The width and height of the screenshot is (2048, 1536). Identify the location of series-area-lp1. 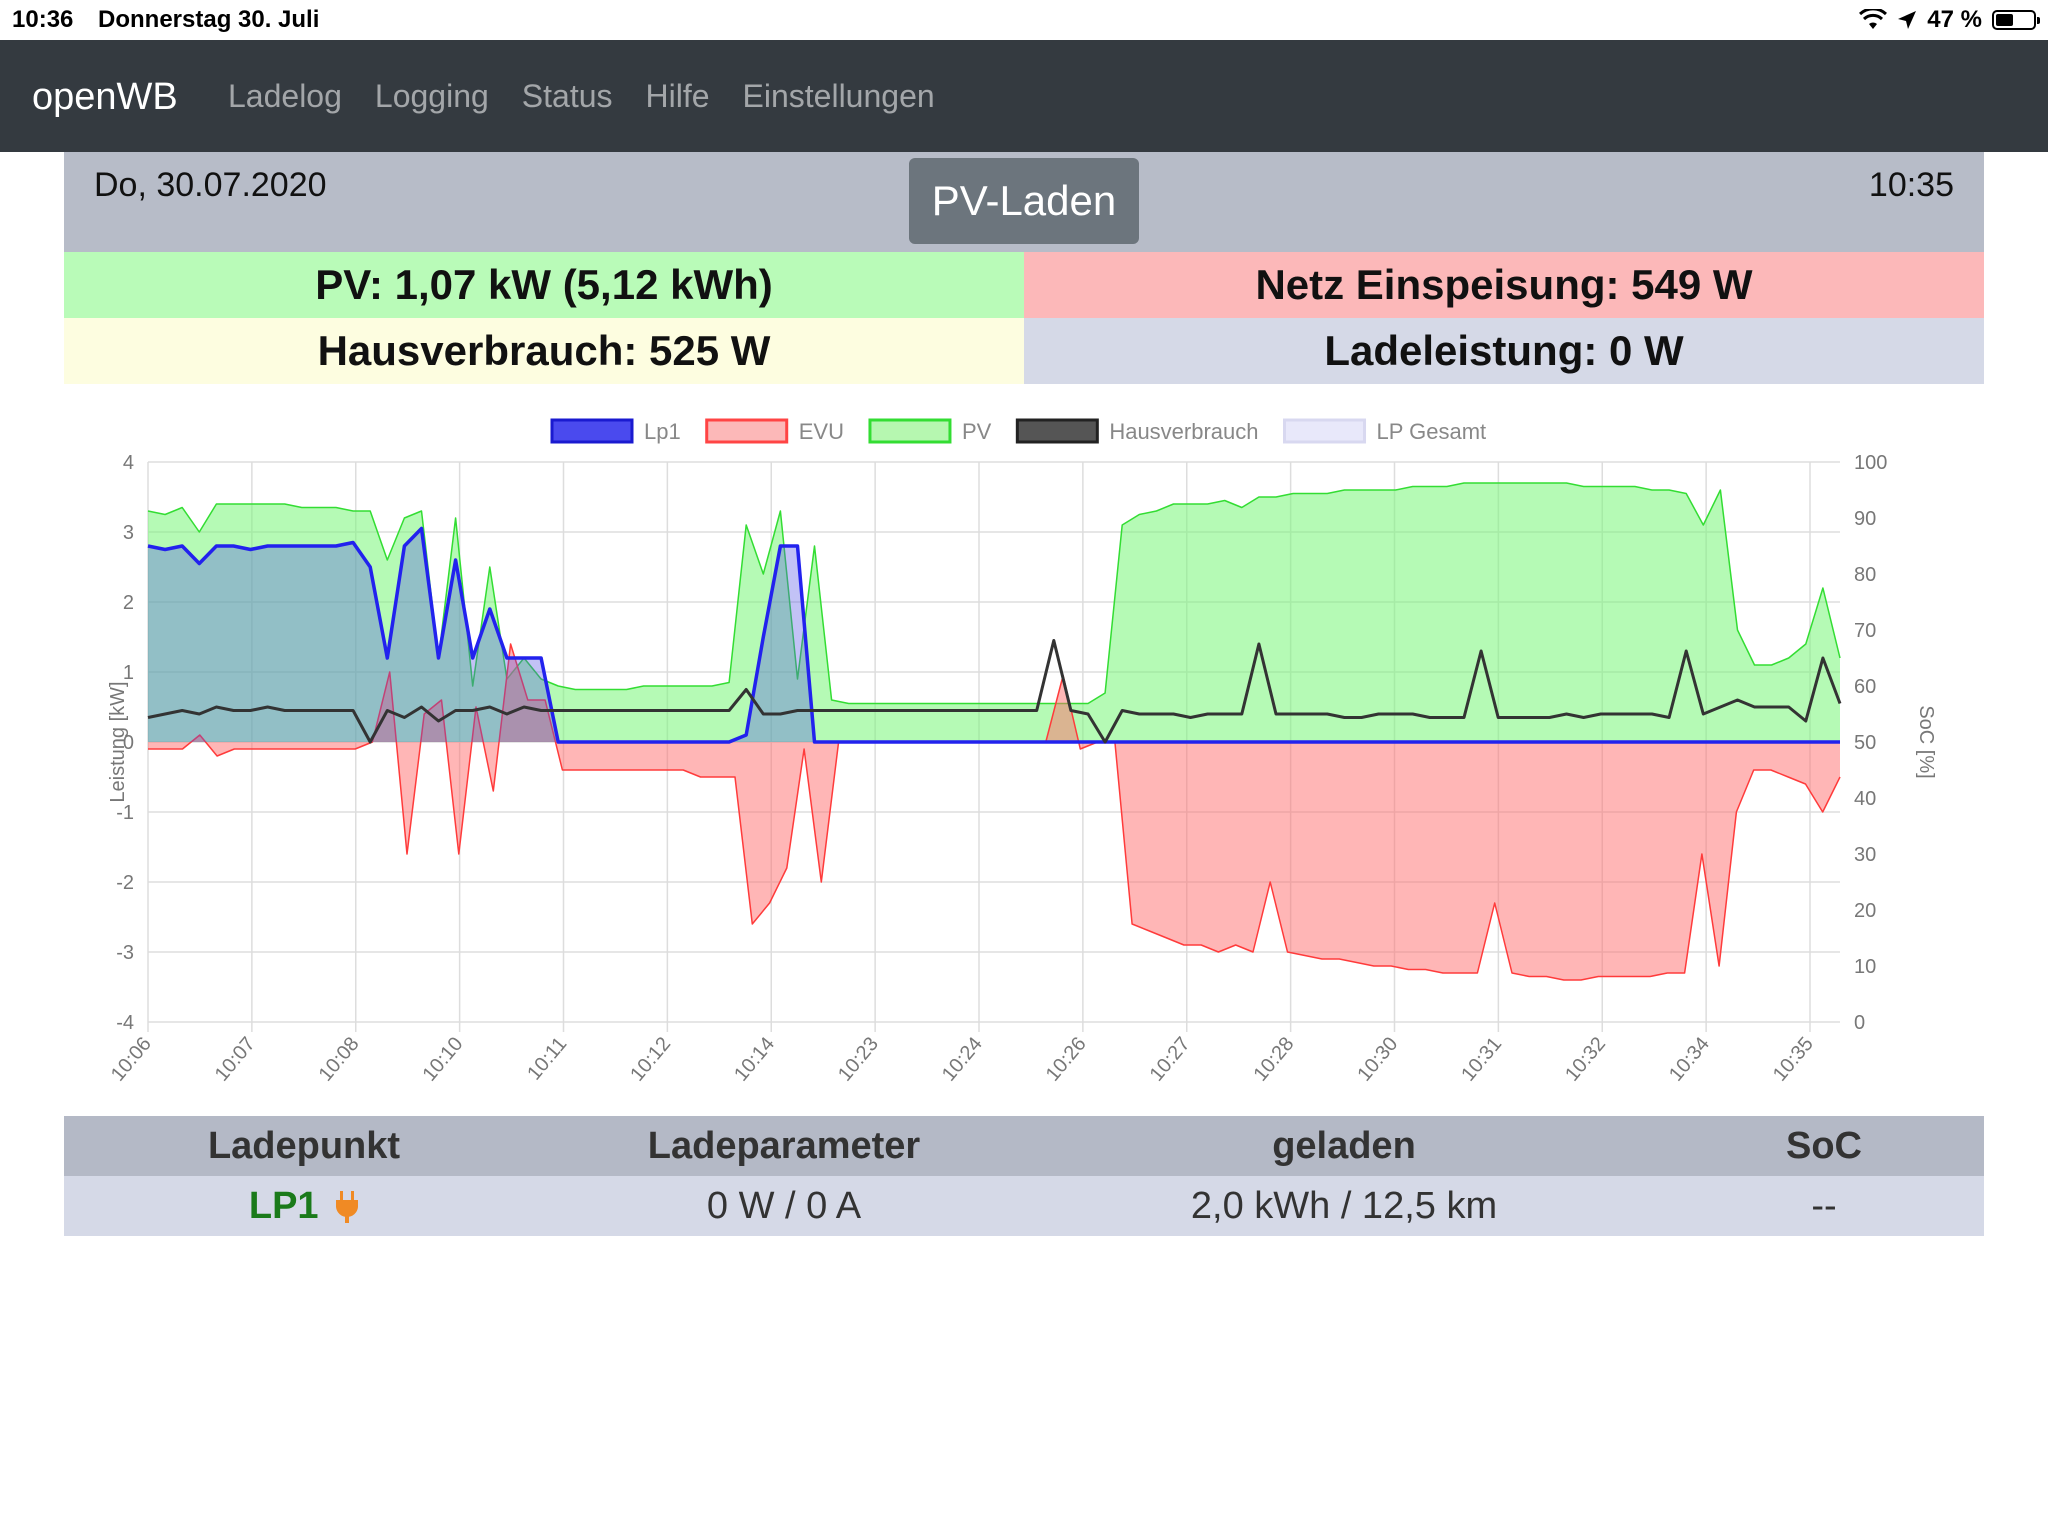
(994, 635).